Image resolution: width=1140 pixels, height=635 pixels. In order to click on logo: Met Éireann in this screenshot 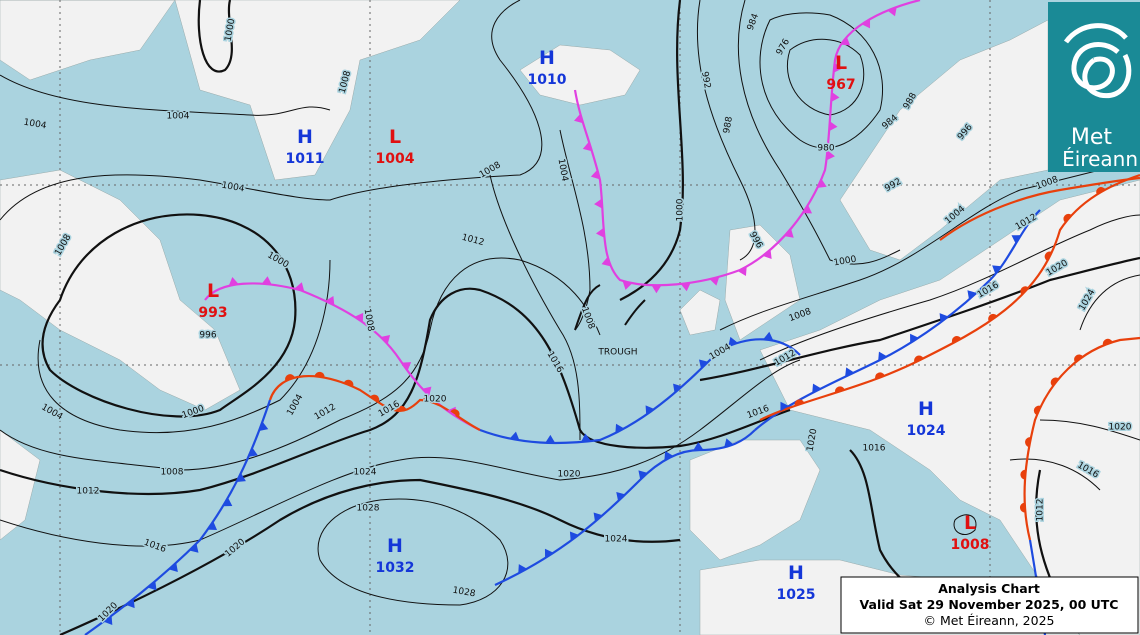, I will do `click(1094, 87)`.